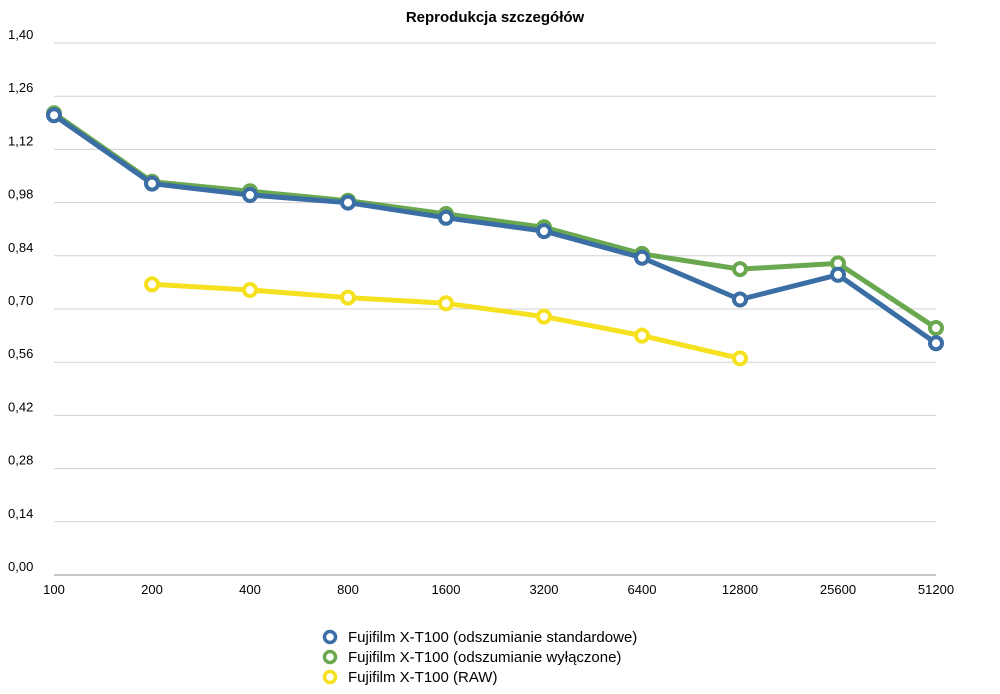 Image resolution: width=1000 pixels, height=694 pixels. Describe the element at coordinates (20, 353) in the screenshot. I see `y-tick-label: 0,56` at that location.